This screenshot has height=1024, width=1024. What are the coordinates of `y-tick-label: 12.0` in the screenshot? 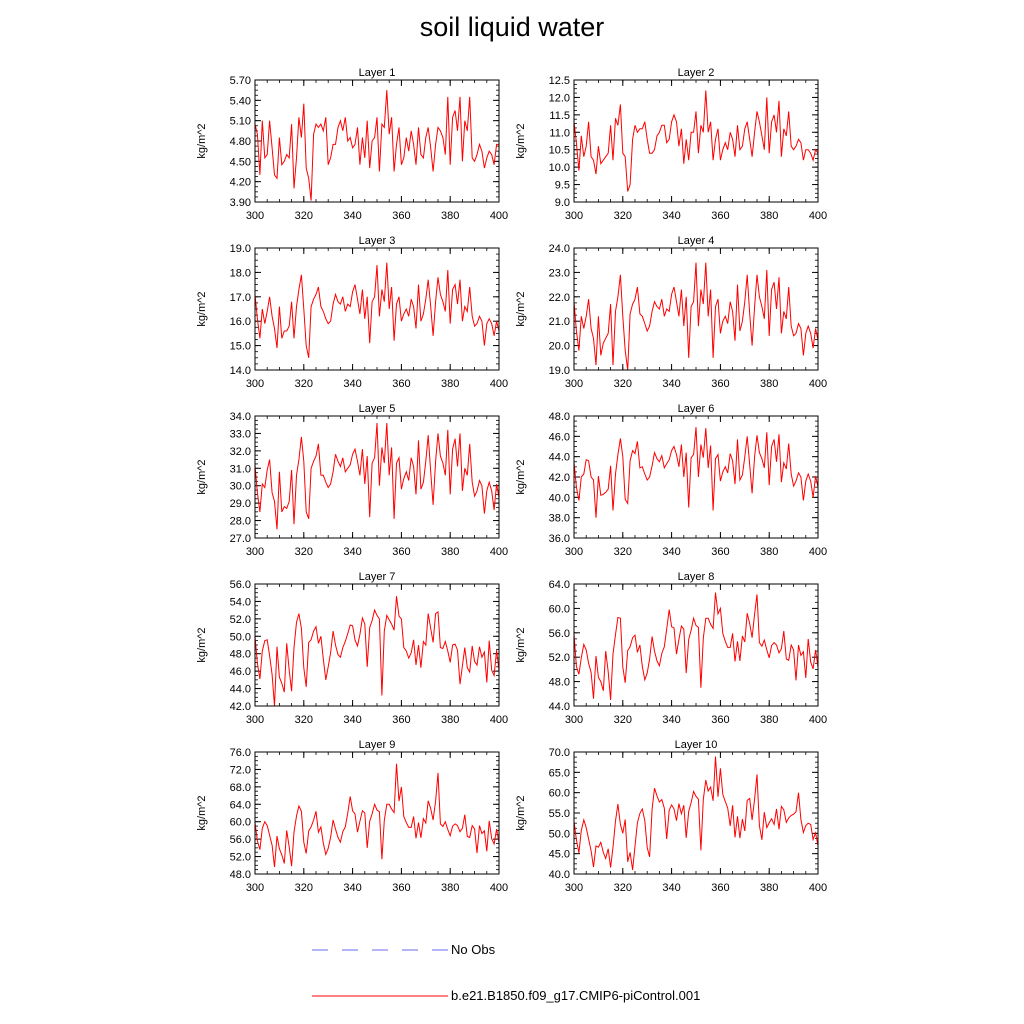 It's located at (559, 98).